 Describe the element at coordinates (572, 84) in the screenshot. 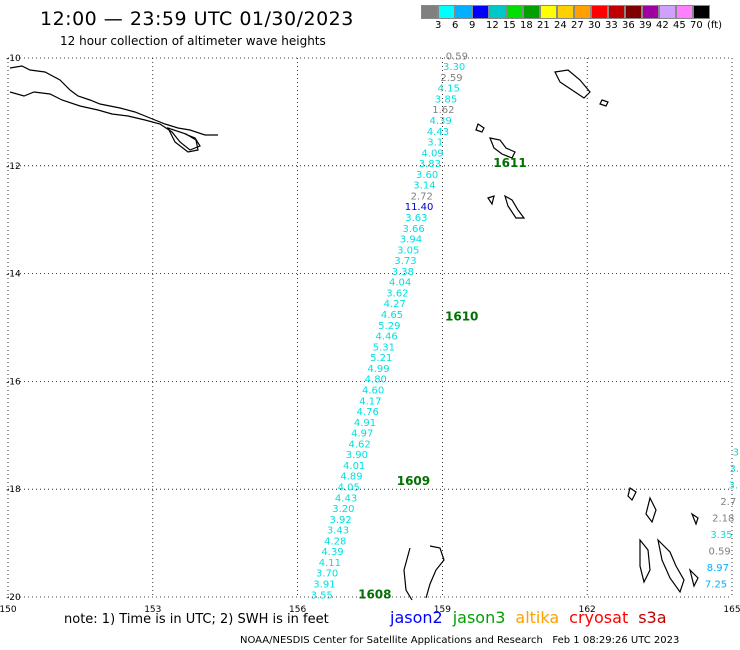

I see `coastline-new-britain` at that location.